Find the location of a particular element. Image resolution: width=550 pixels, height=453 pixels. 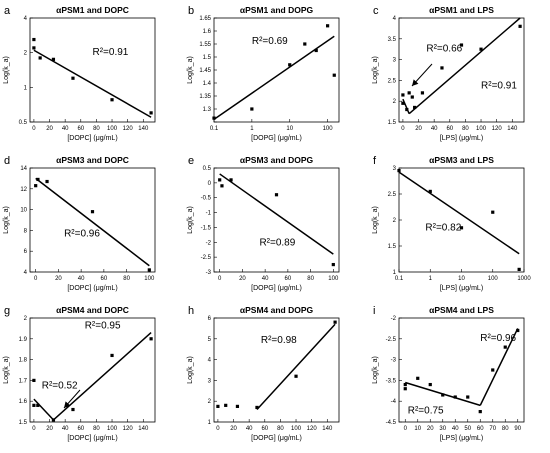

x-tick-label: 120 is located at coordinates (497, 129).